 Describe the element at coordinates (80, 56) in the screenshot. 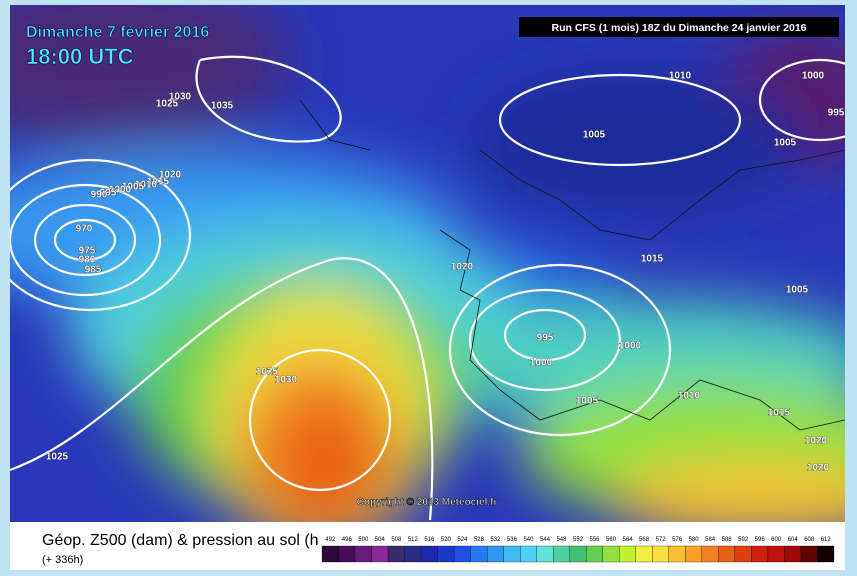

I see `map-time: 18:00 UTC` at that location.